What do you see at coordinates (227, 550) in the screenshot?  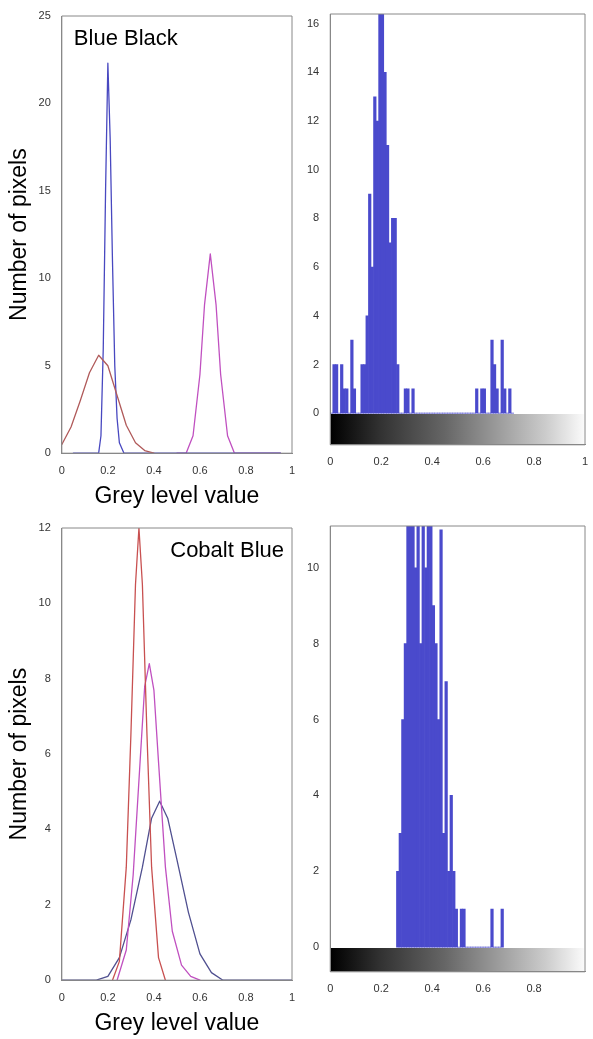 I see `annotation: Cobalt Blue` at bounding box center [227, 550].